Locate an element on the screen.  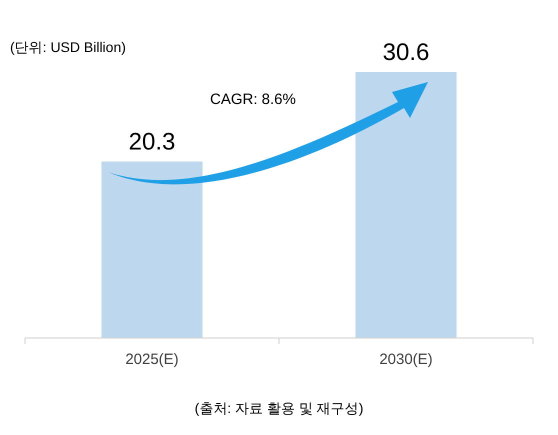
data-label: 20.3 is located at coordinates (152, 142).